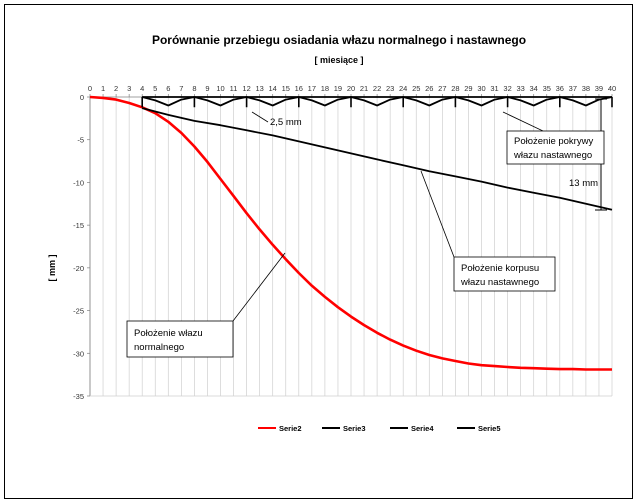 This screenshot has width=638, height=504. I want to click on arrow-normalny, so click(259, 287).